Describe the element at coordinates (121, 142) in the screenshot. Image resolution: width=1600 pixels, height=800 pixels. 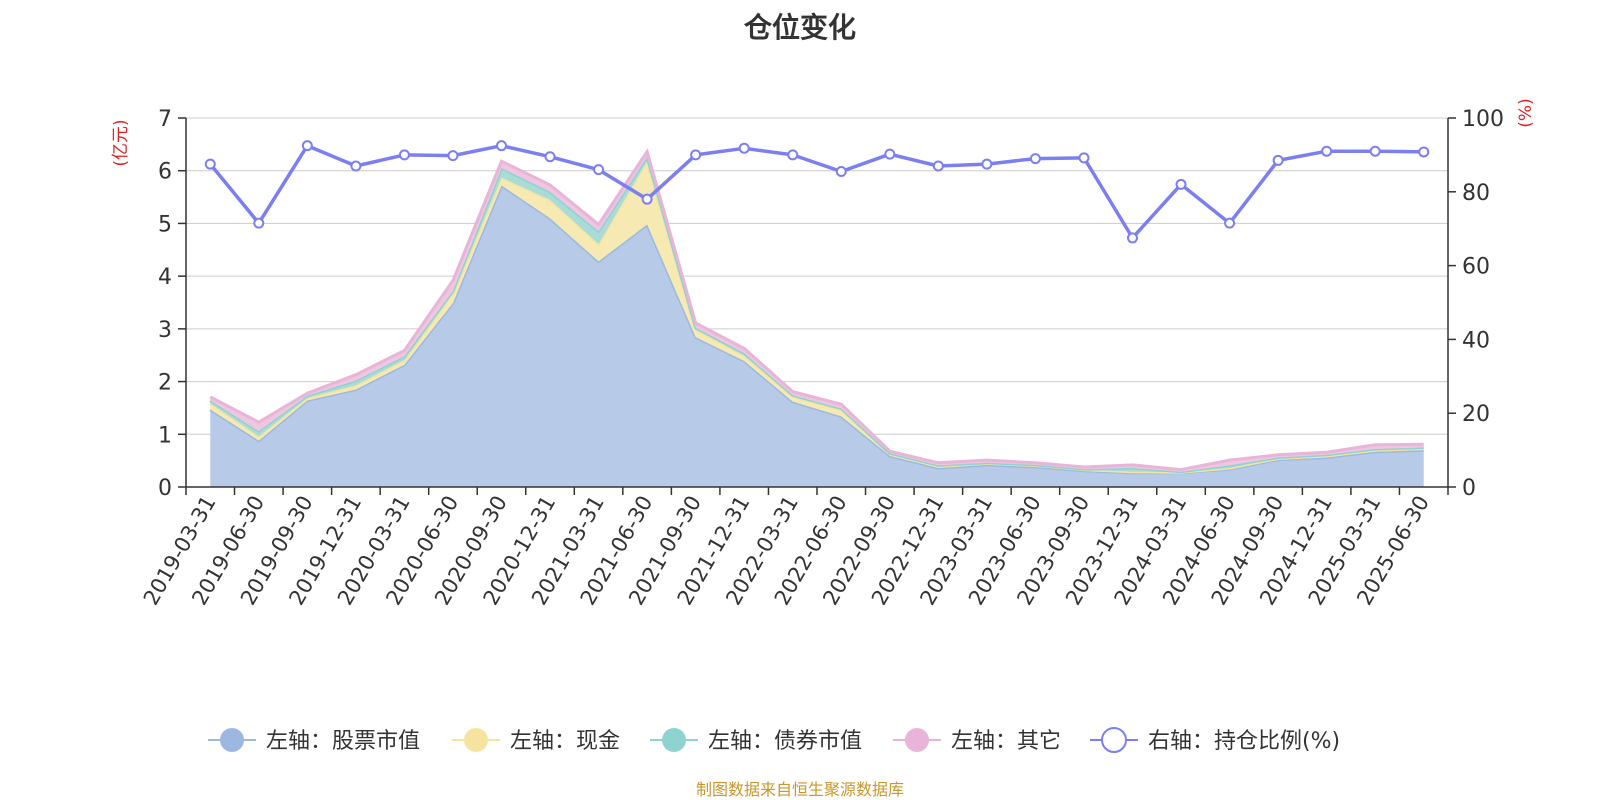
I see `y-left-axis-title: (亿元)` at that location.